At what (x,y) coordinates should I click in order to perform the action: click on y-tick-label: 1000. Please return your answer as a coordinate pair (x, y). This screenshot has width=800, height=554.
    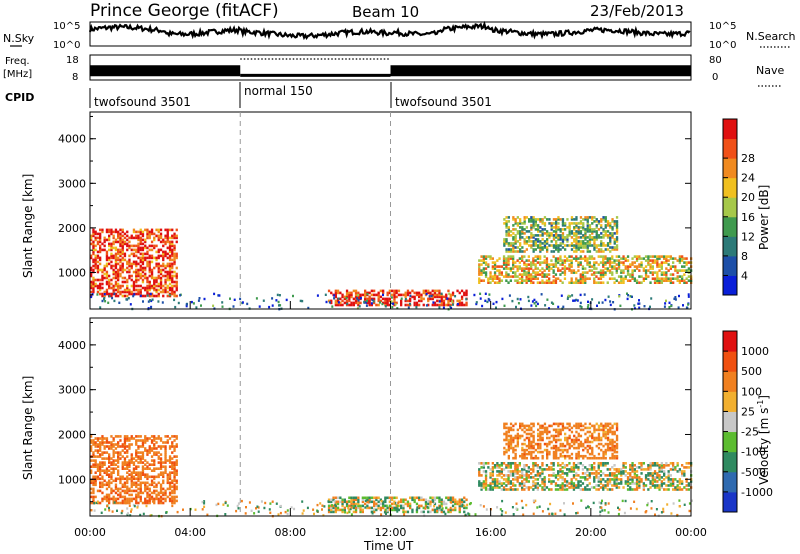
    Looking at the image, I should click on (72, 272).